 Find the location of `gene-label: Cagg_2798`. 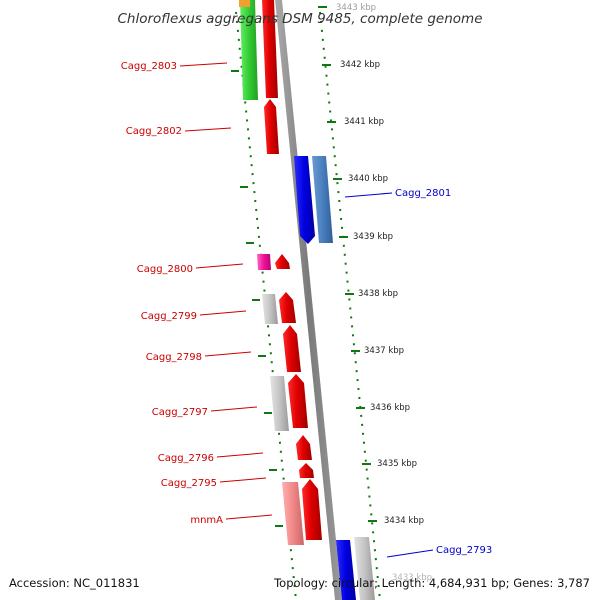

gene-label: Cagg_2798 is located at coordinates (174, 357).